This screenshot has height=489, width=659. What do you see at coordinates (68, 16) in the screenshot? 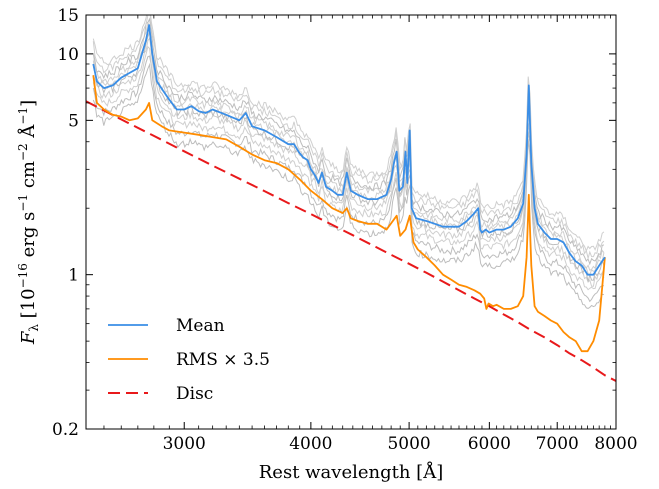
I see `y-tick-label: 15` at bounding box center [68, 16].